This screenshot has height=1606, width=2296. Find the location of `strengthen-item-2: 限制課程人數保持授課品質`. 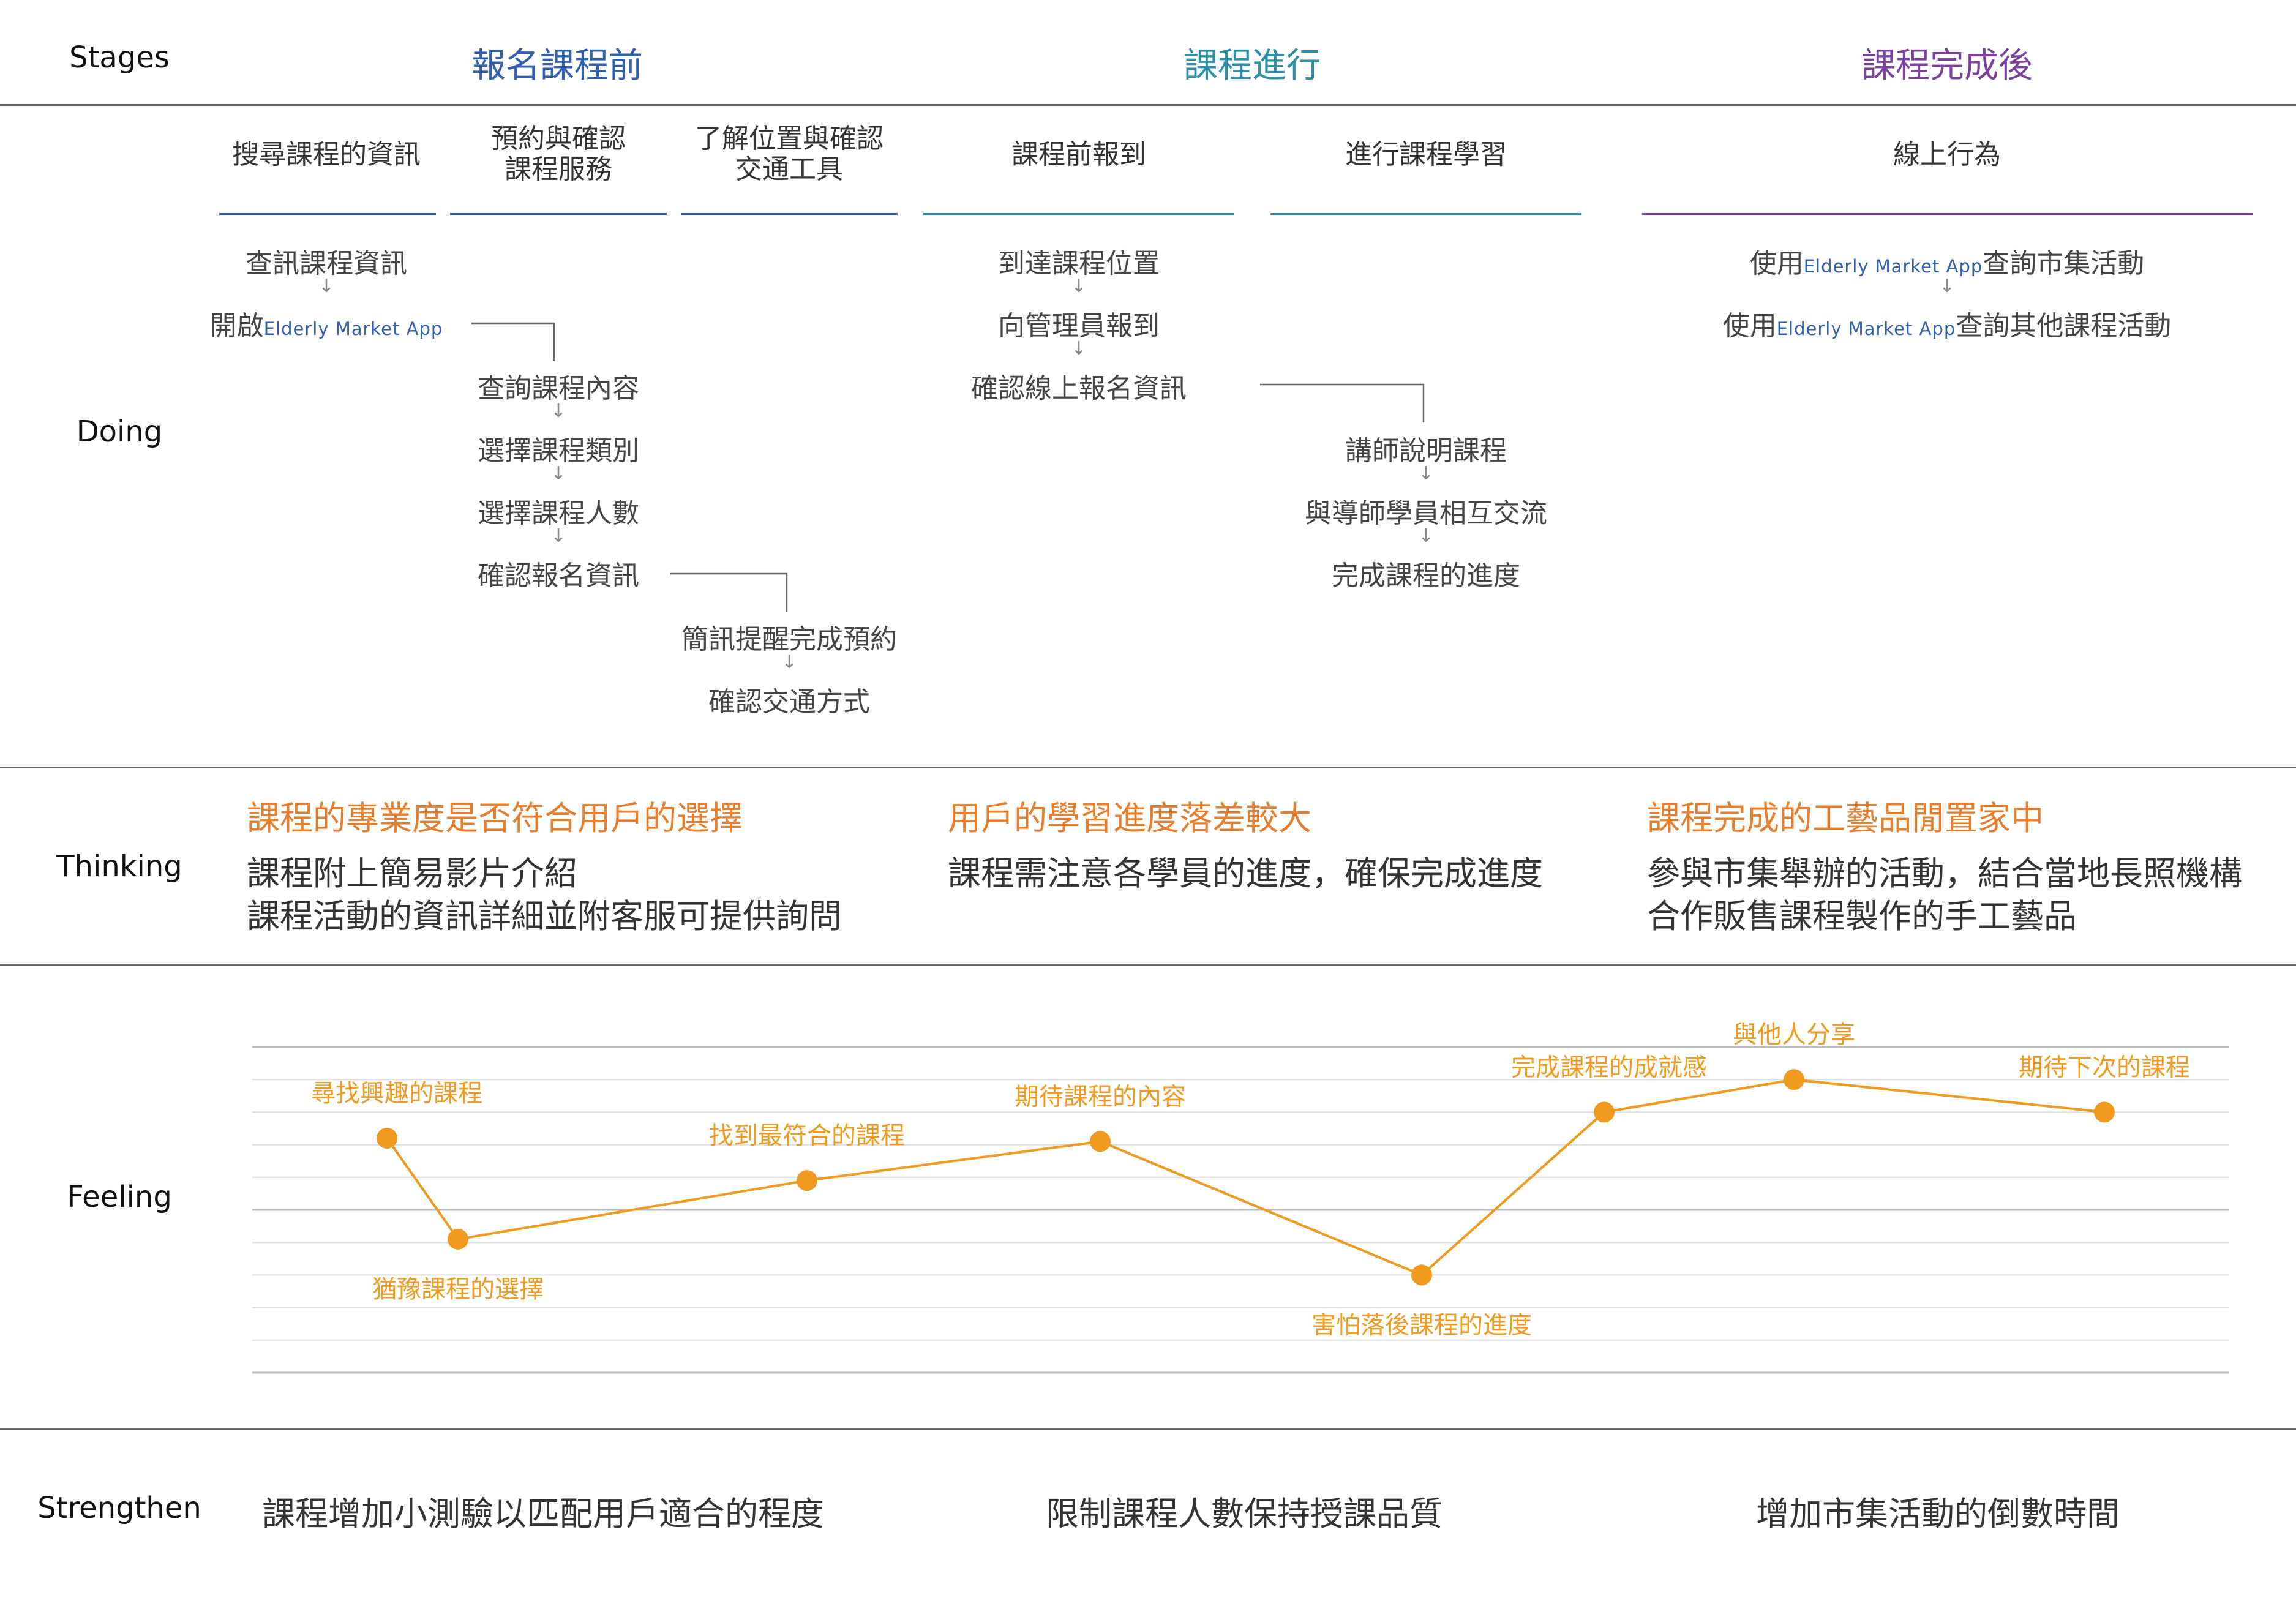

strengthen-item-2: 限制課程人數保持授課品質 is located at coordinates (1244, 1514).